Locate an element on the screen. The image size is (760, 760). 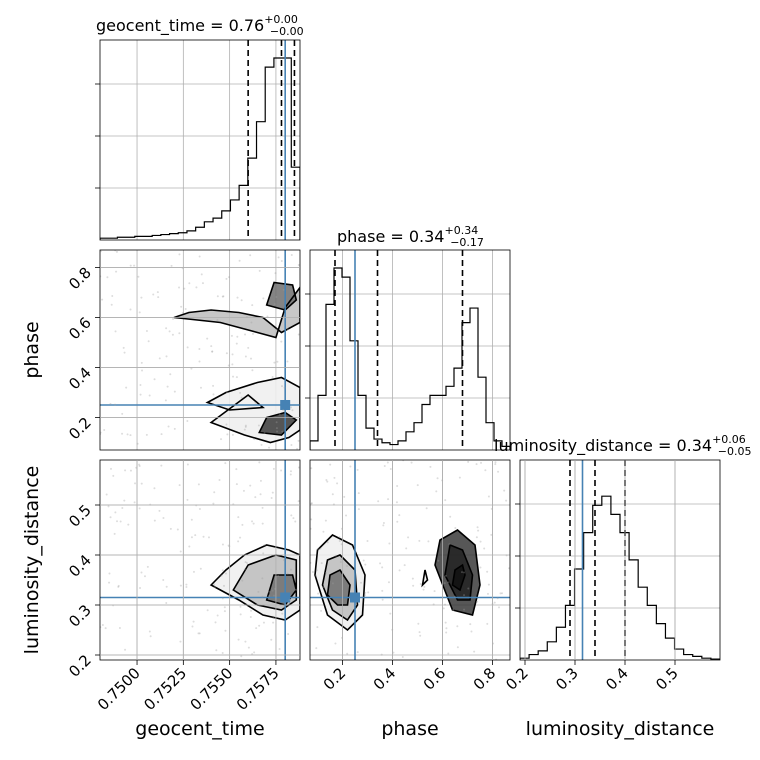
title-geocent-time: geocent_time = 0.76+0.00 −0.00 is located at coordinates (200, 25).